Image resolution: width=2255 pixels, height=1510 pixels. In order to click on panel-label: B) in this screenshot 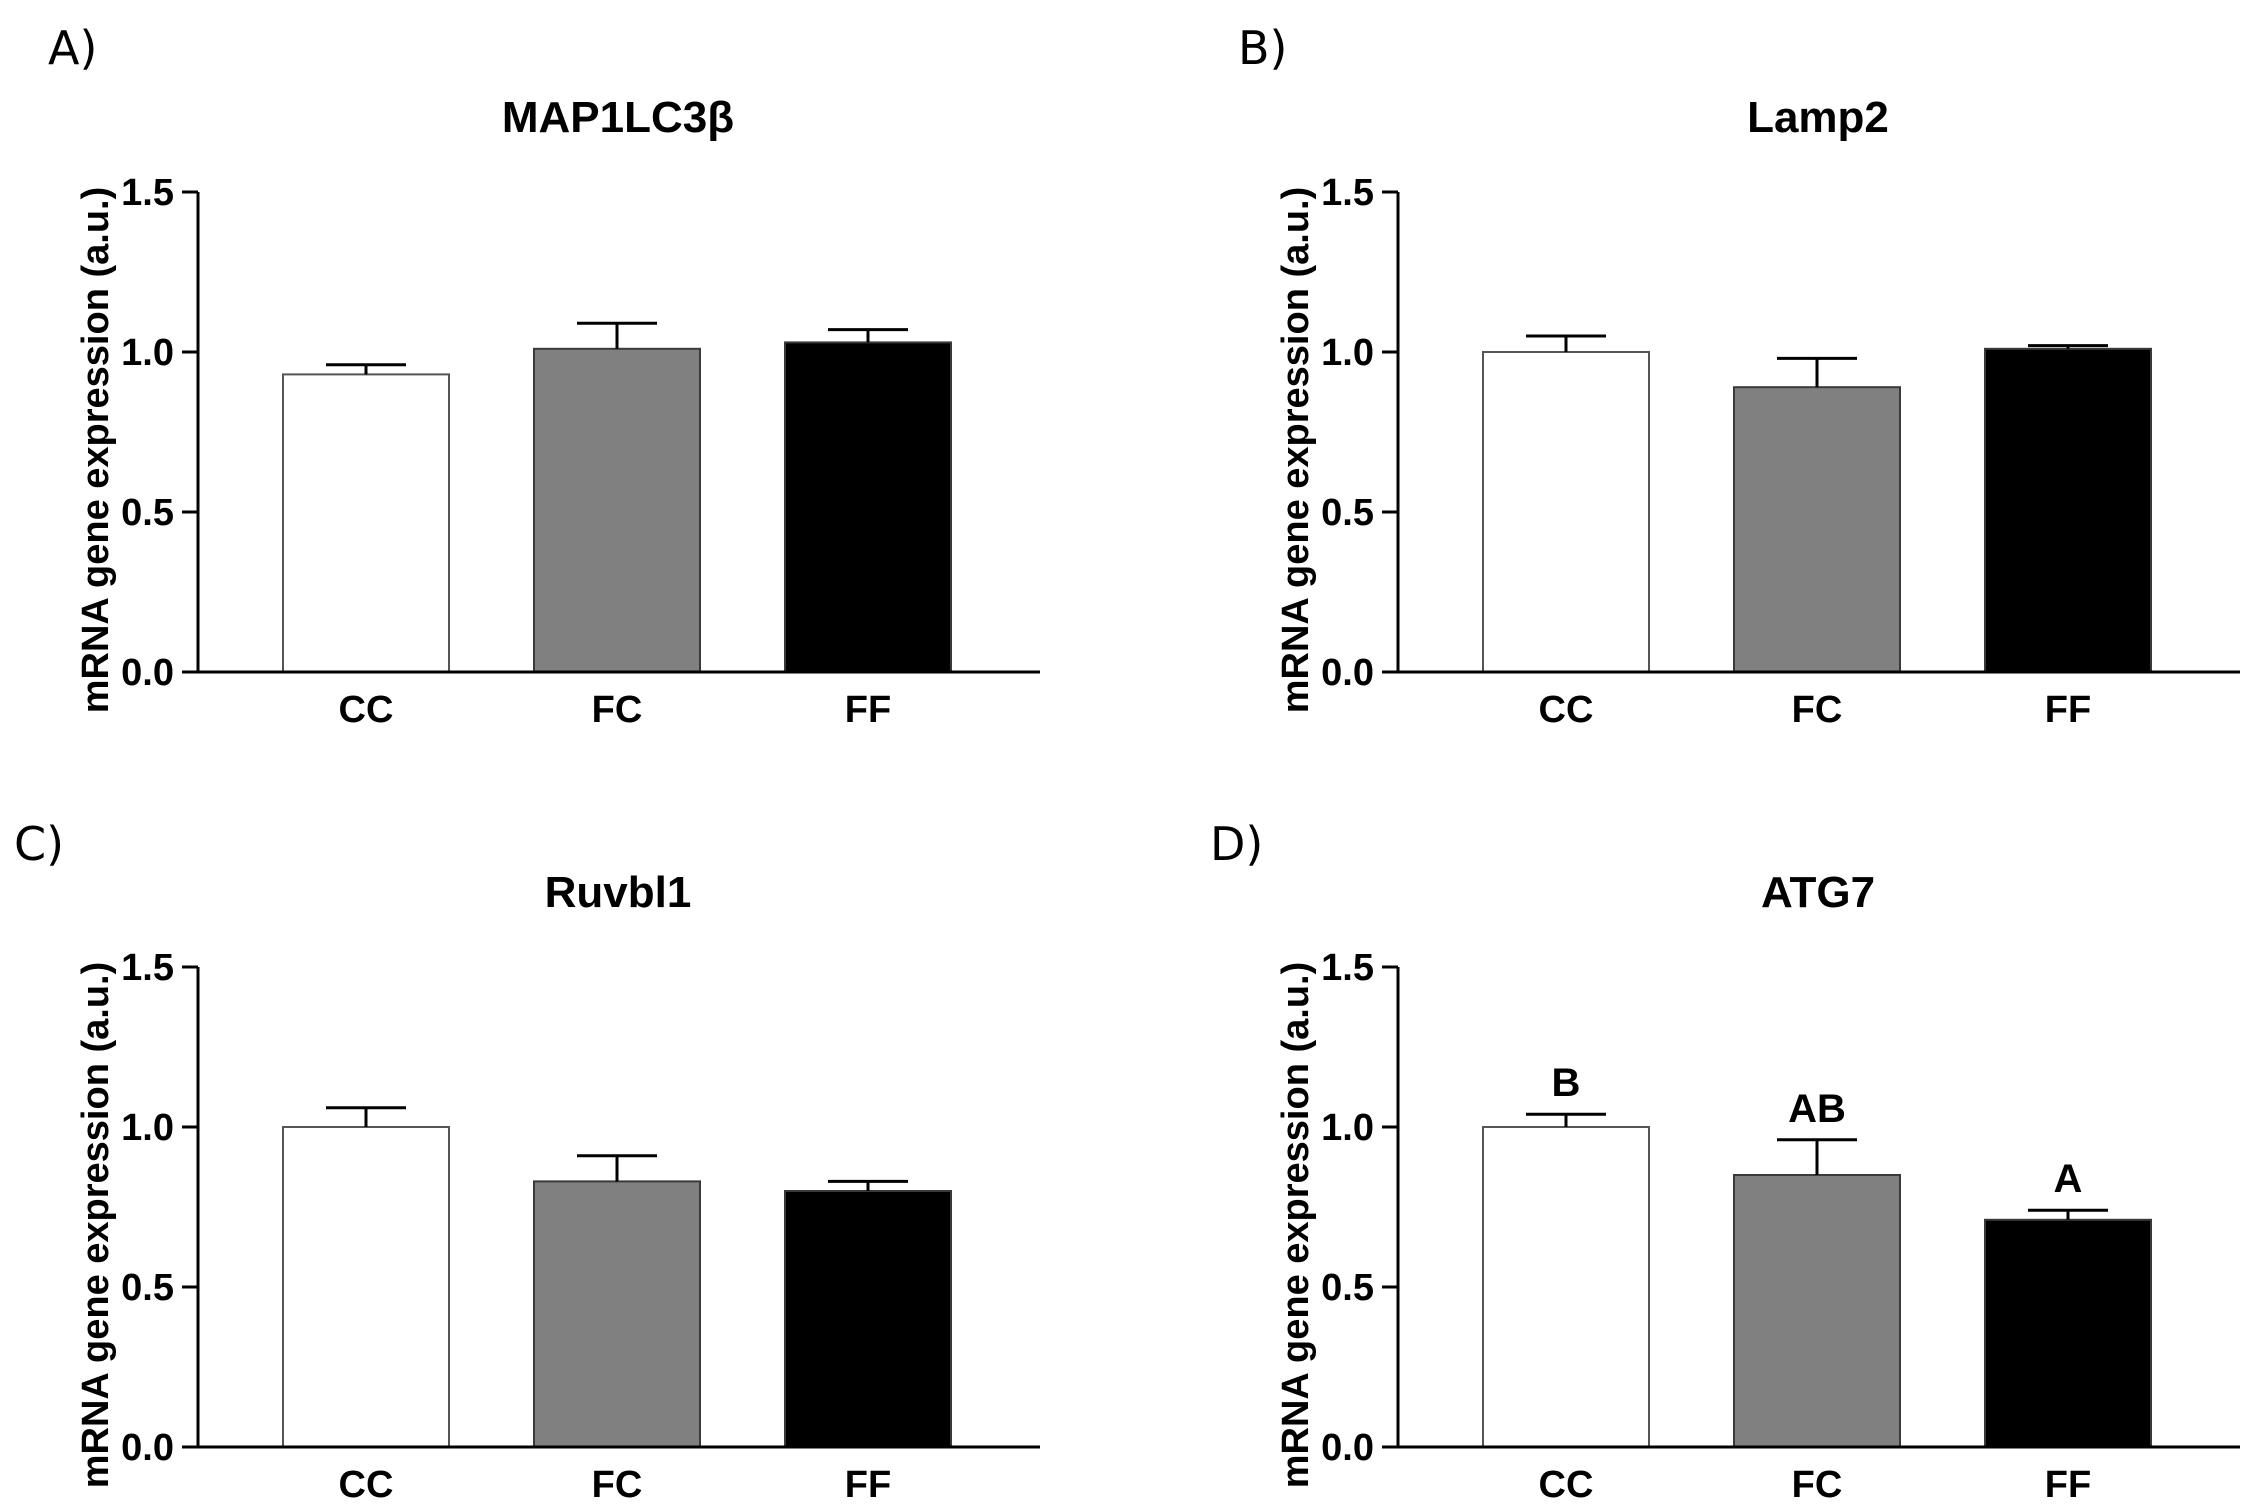, I will do `click(1263, 48)`.